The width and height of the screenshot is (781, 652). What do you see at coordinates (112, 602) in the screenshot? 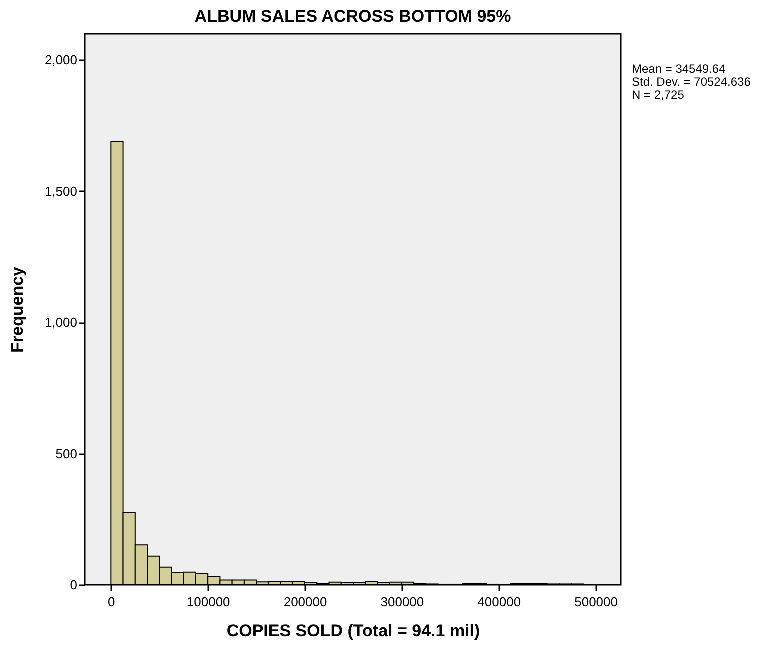
I see `x-tick-label: 0` at bounding box center [112, 602].